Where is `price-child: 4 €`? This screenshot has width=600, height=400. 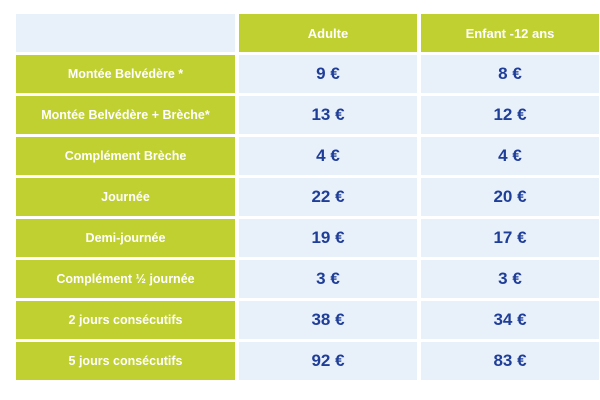 price-child: 4 € is located at coordinates (510, 156).